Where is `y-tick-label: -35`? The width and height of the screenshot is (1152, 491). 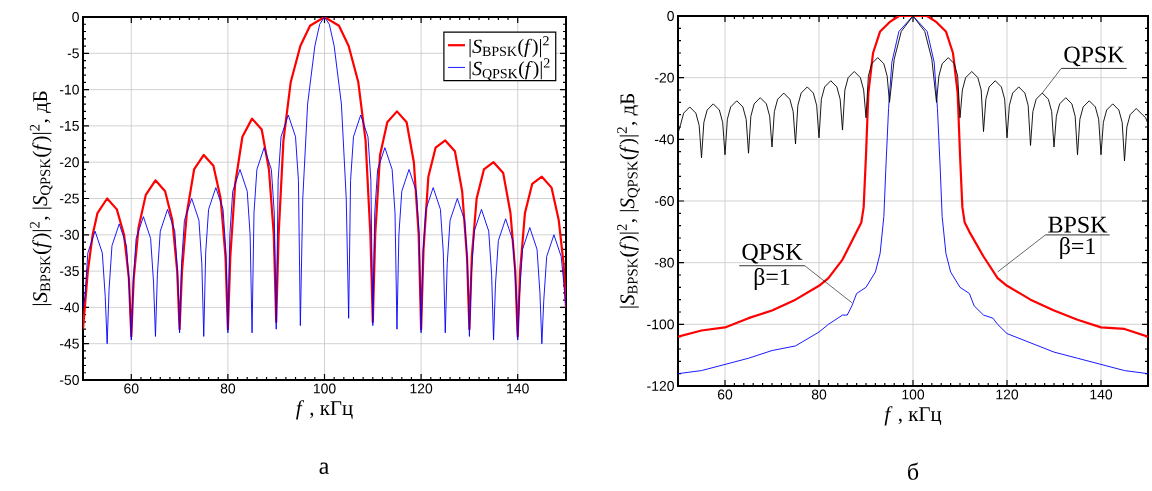
y-tick-label: -35 is located at coordinates (69, 271).